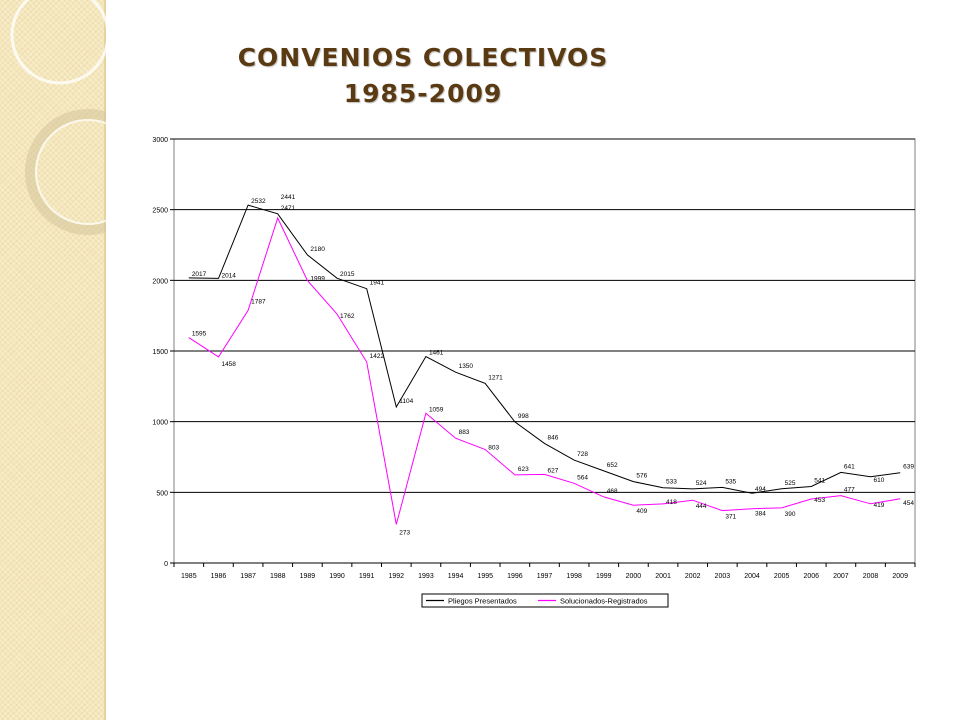  Describe the element at coordinates (436, 353) in the screenshot. I see `data-label: 1461` at that location.